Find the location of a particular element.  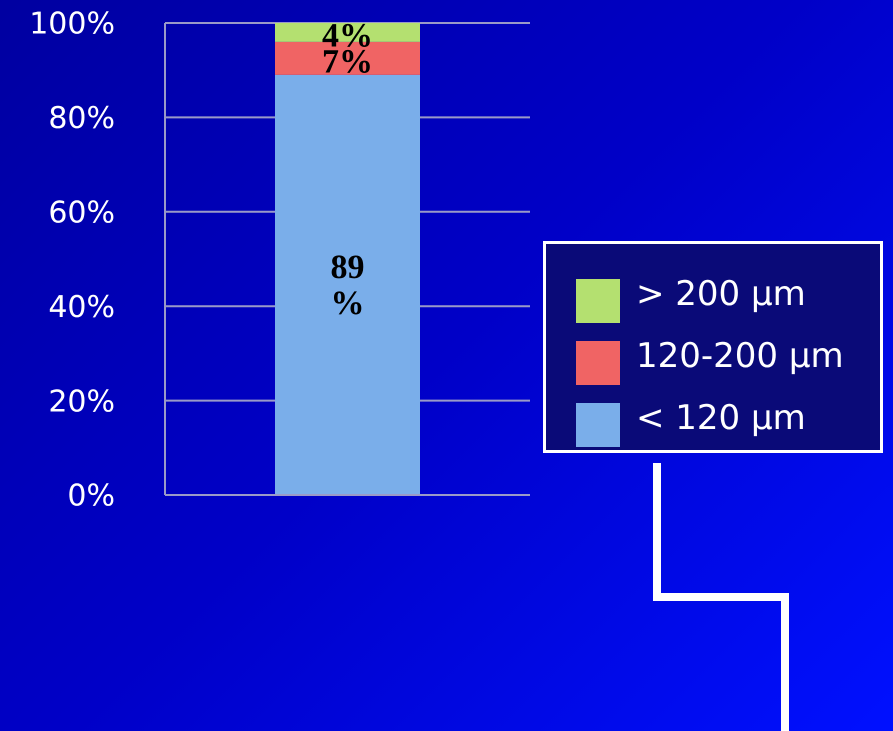

legend-label: > 200 µm is located at coordinates (721, 294).